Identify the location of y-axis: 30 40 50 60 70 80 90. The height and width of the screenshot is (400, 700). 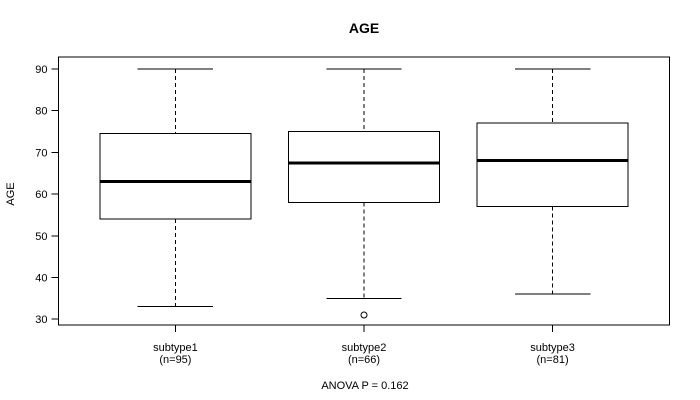
(47, 195).